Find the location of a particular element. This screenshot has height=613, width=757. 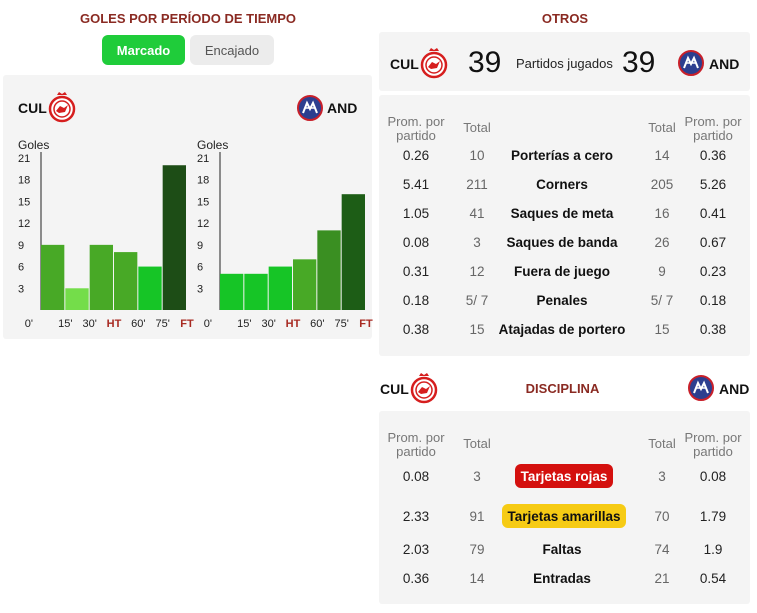

stat-label: Tarjetas amarillas is located at coordinates (564, 516).